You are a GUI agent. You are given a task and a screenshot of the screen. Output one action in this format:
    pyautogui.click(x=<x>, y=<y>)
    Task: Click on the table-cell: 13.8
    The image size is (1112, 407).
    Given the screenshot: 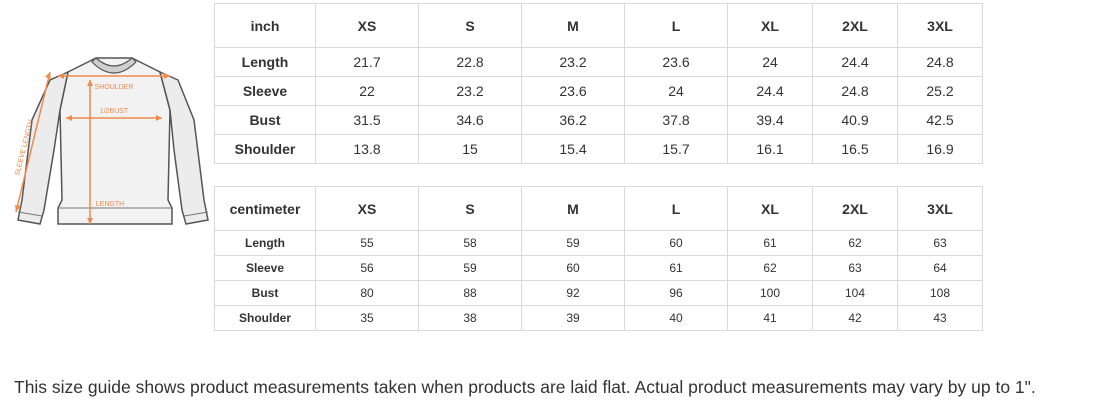 What is the action you would take?
    pyautogui.click(x=367, y=149)
    